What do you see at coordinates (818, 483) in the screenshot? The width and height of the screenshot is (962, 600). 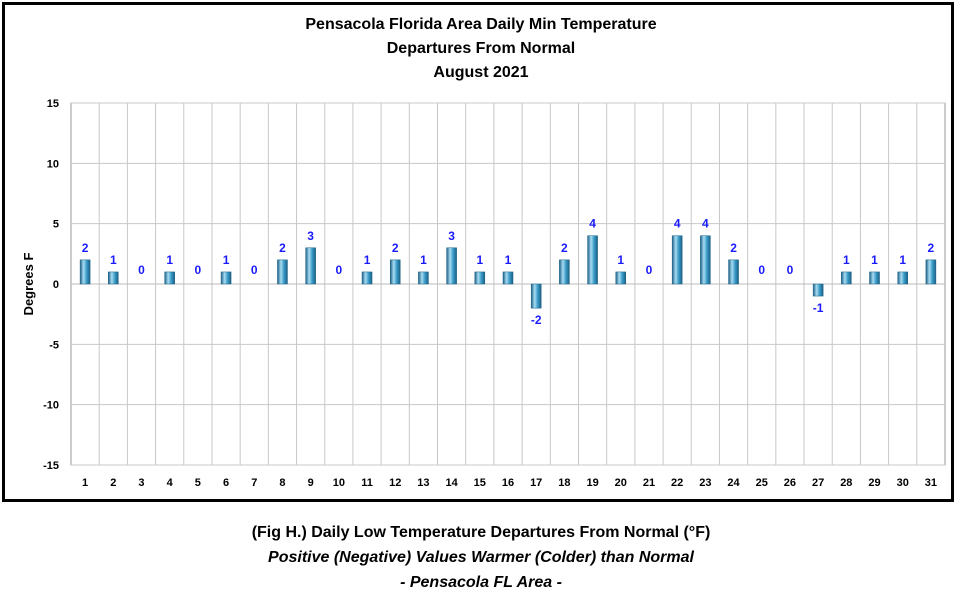 I see `x-tick-label: 27` at bounding box center [818, 483].